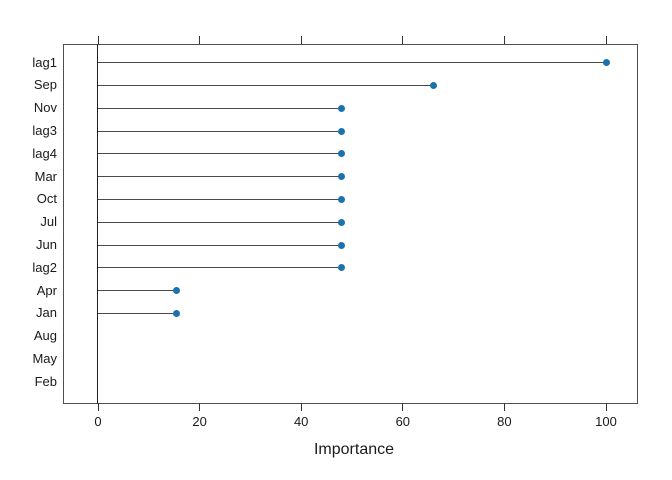 This screenshot has height=480, width=672. Describe the element at coordinates (199, 421) in the screenshot. I see `x-tick-label: 20` at that location.